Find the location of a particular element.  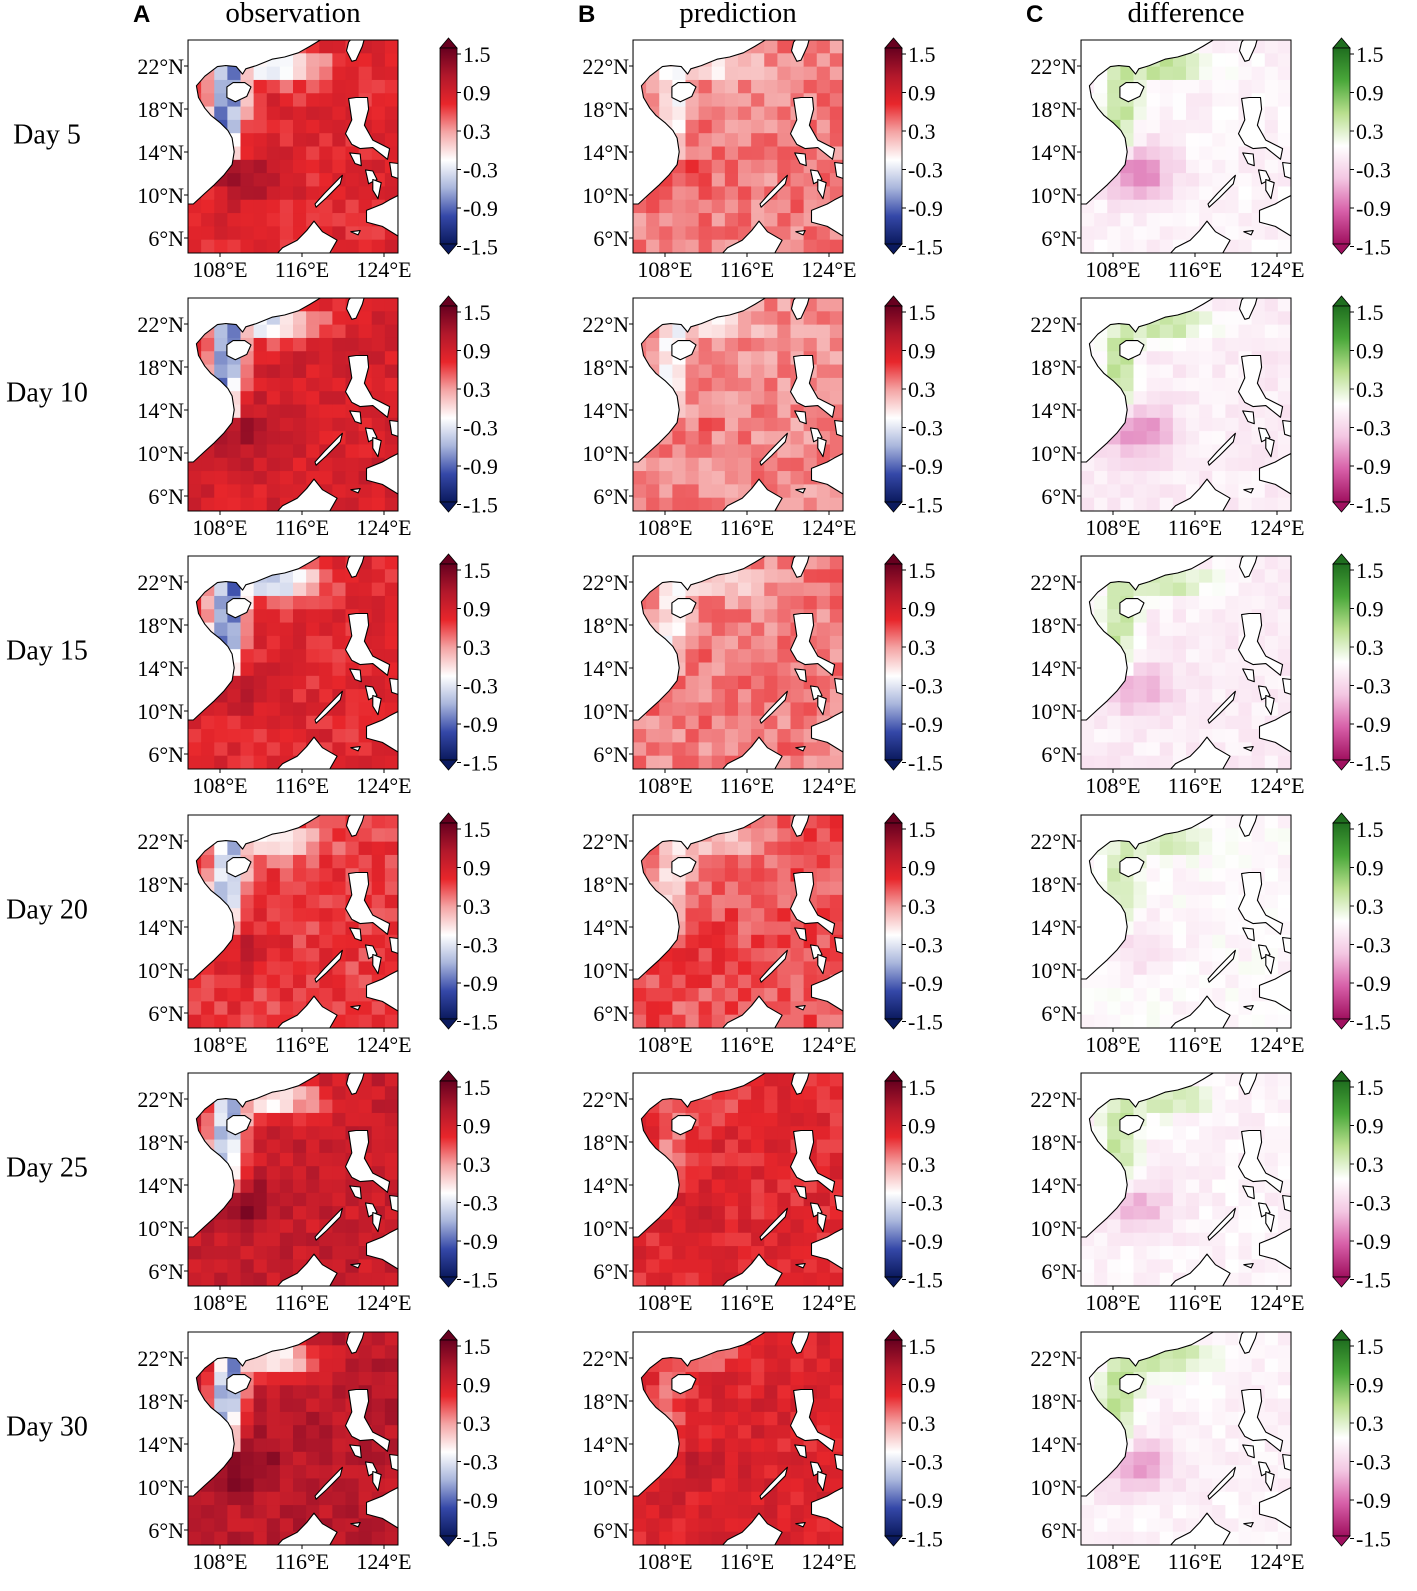

colorbar-tick-label: 0.3 is located at coordinates (477, 906).